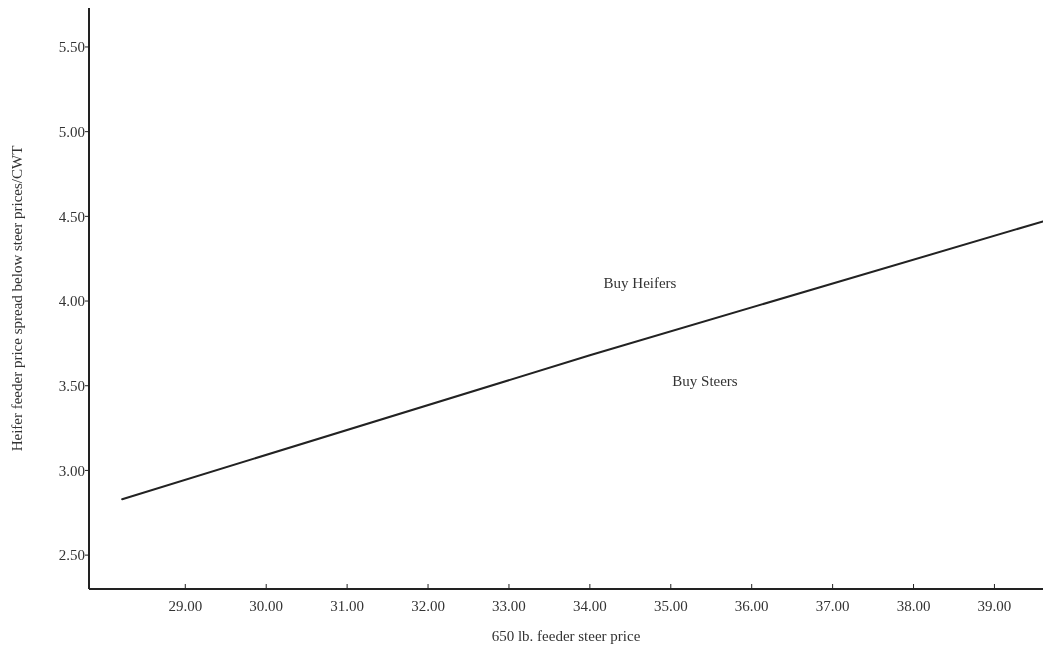 The height and width of the screenshot is (651, 1043). Describe the element at coordinates (509, 606) in the screenshot. I see `x-tick-label: 33.00` at that location.